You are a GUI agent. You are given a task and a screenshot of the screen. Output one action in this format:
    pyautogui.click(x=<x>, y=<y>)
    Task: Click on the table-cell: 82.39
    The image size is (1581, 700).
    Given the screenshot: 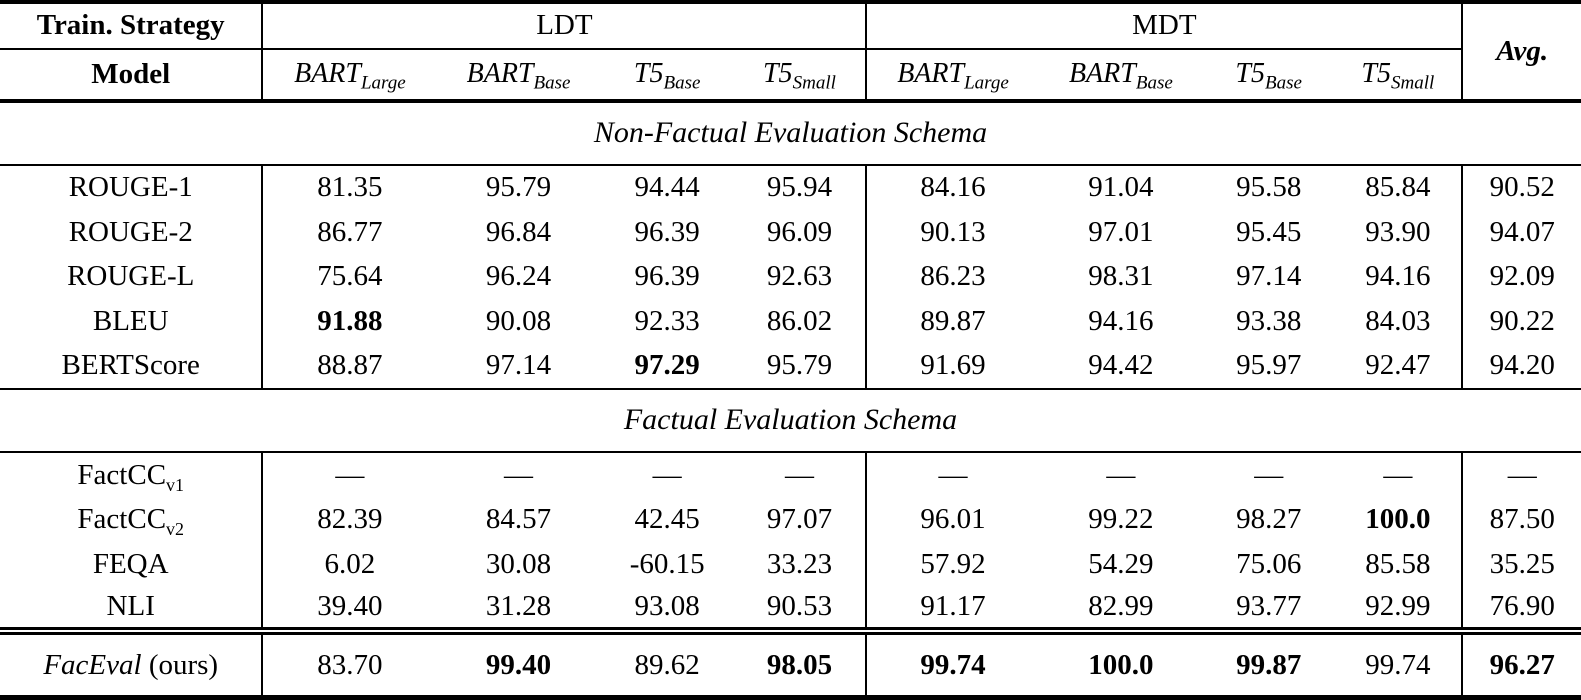 What is the action you would take?
    pyautogui.click(x=349, y=519)
    